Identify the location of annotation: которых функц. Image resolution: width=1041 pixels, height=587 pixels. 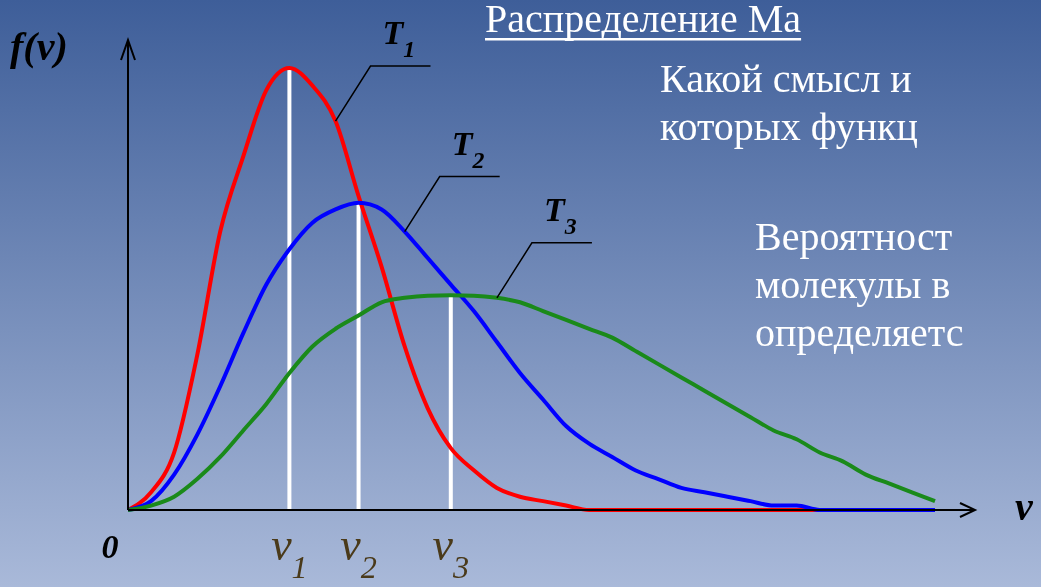
(789, 126).